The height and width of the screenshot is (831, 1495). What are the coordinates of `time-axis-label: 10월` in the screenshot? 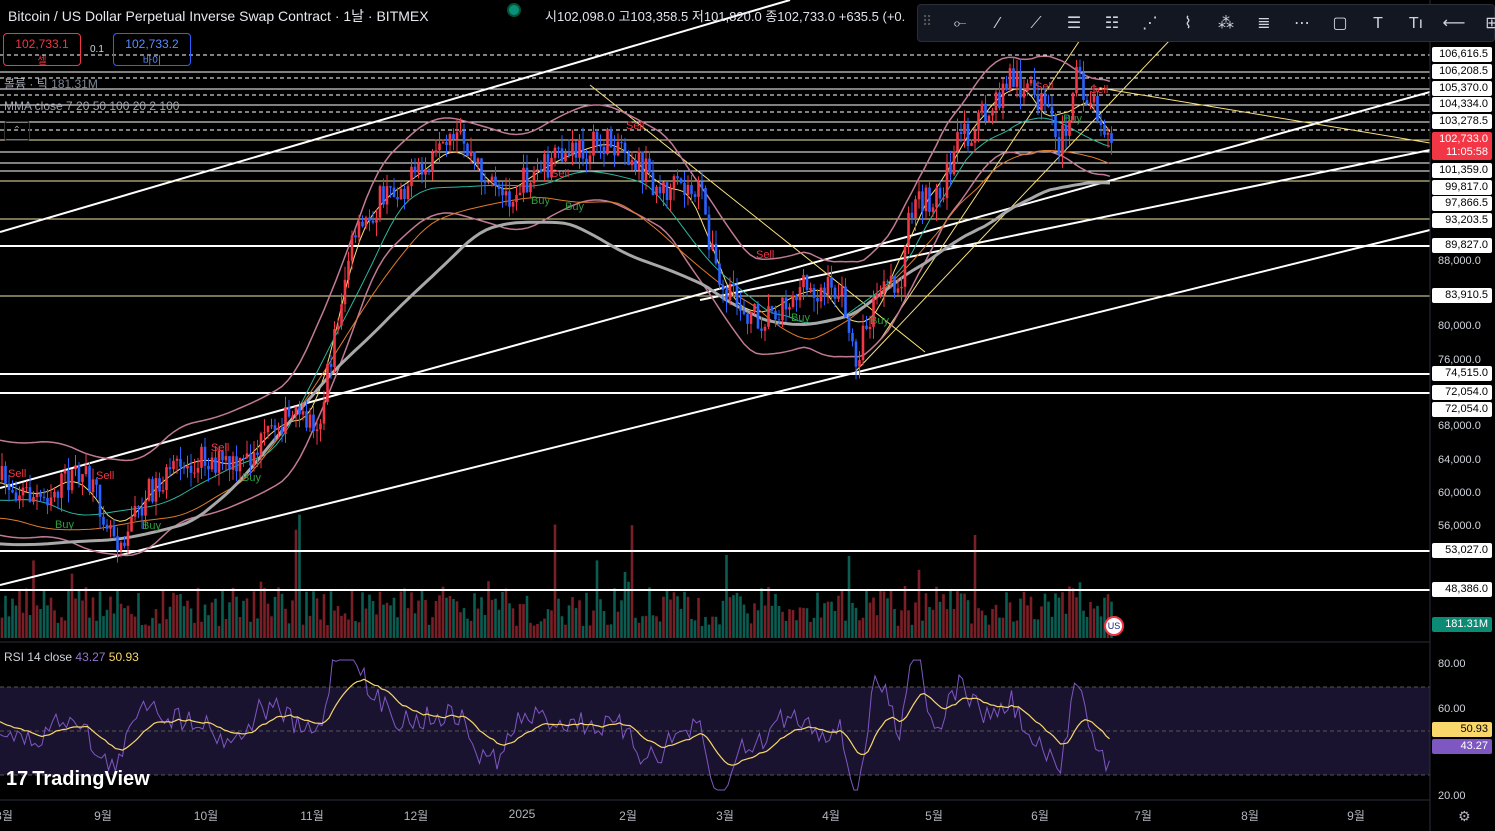 It's located at (206, 816).